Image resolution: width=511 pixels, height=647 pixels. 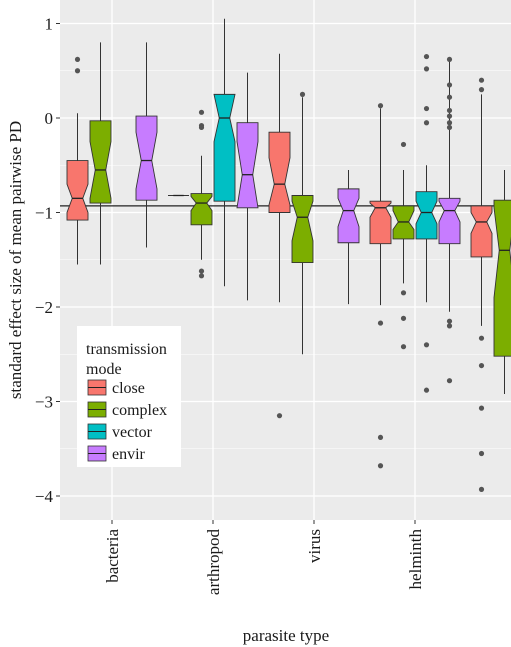 I want to click on legend-entry-vector: vector, so click(x=120, y=432).